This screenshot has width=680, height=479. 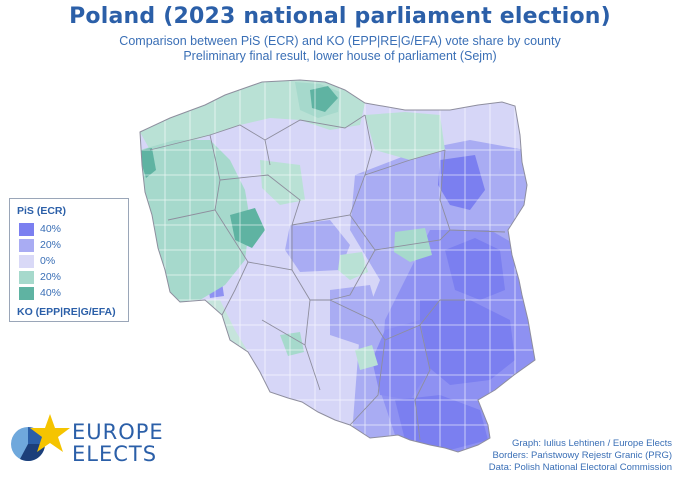 What do you see at coordinates (324, 99) in the screenshot?
I see `tricity-region` at bounding box center [324, 99].